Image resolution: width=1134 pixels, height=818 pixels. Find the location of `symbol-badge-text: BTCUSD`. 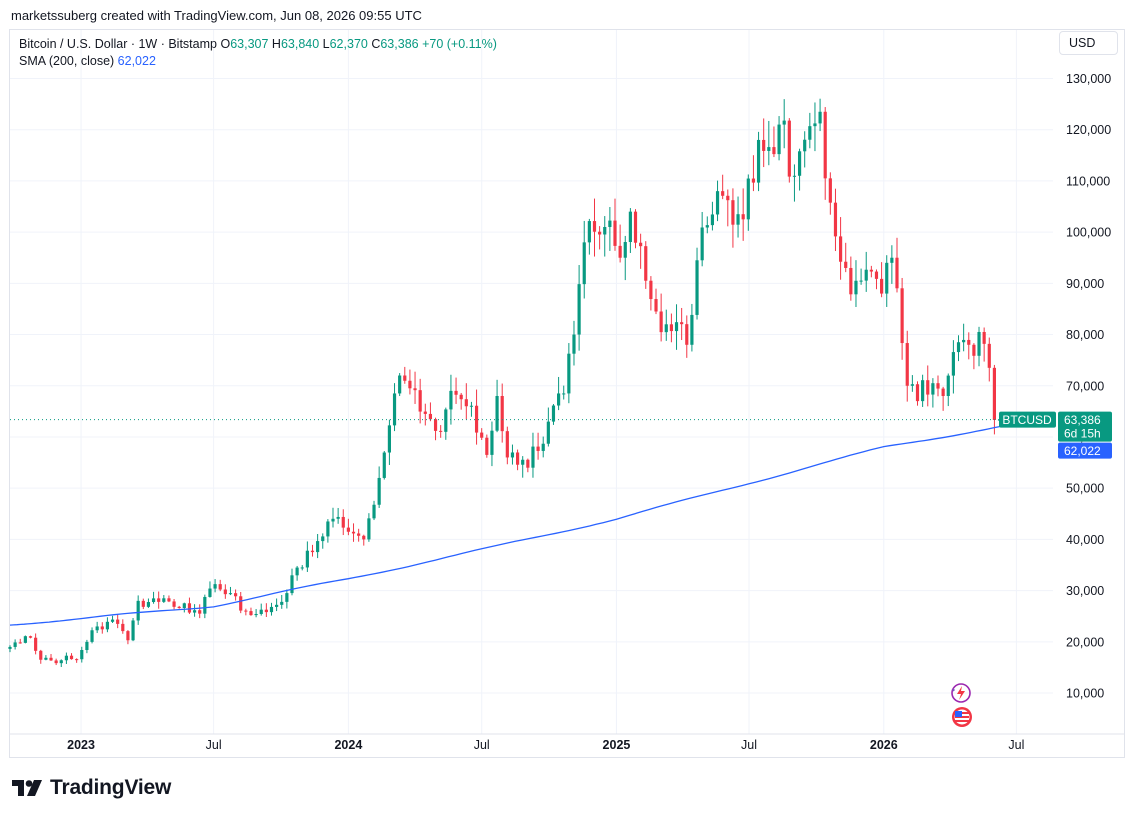

symbol-badge-text: BTCUSD is located at coordinates (1027, 420).